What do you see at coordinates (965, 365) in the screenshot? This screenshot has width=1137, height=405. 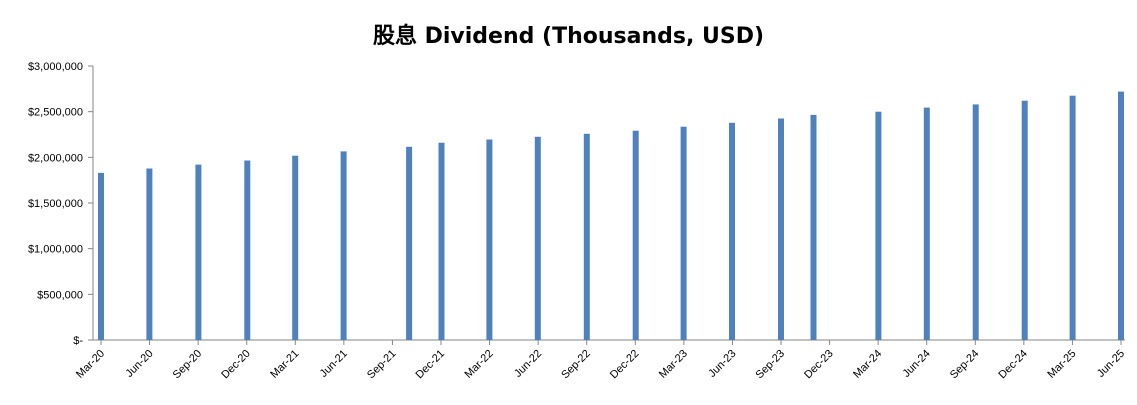 I see `x-tick-label: Sep-24` at bounding box center [965, 365].